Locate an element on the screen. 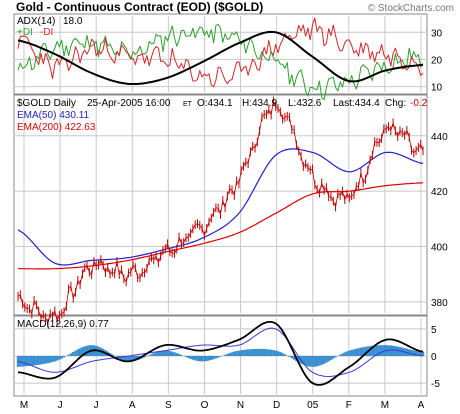 The width and height of the screenshot is (460, 414). x-tick-label: F is located at coordinates (349, 405).